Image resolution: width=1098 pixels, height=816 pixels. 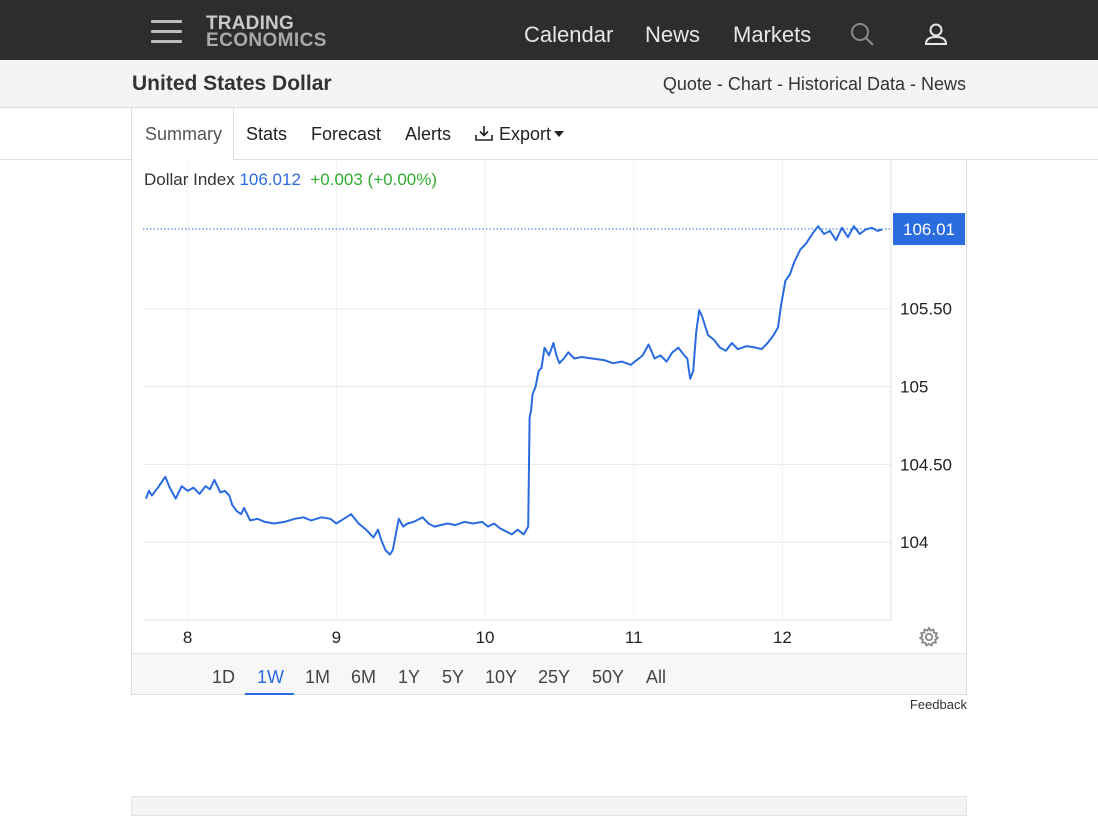 I want to click on y-tick-label: 104.50, so click(x=926, y=464).